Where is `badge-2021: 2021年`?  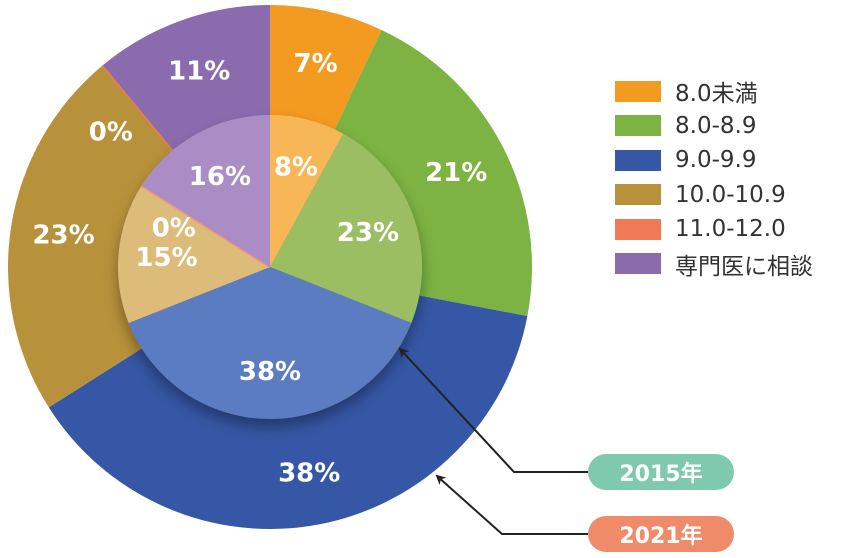 badge-2021: 2021年 is located at coordinates (661, 534).